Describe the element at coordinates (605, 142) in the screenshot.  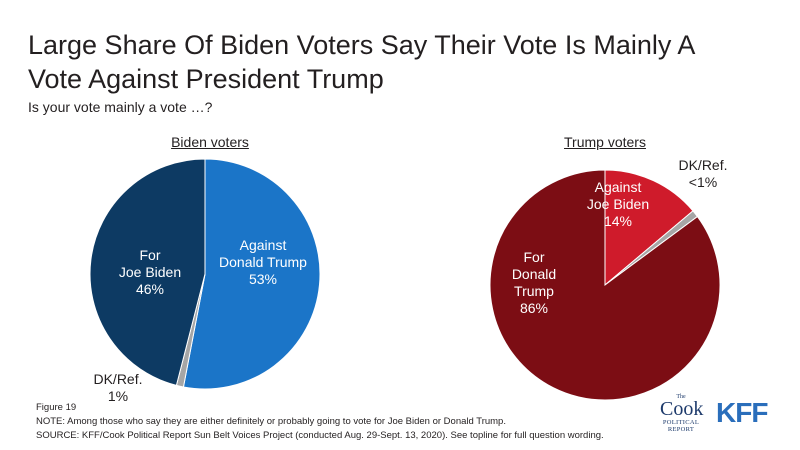
I see `chart-heading: Trump voters` at that location.